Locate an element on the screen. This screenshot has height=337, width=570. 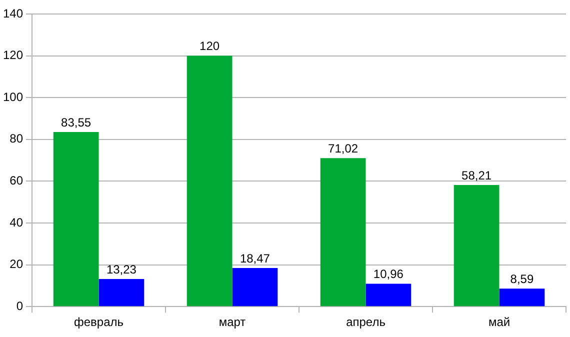
y-tick-label: 120 is located at coordinates (13, 55).